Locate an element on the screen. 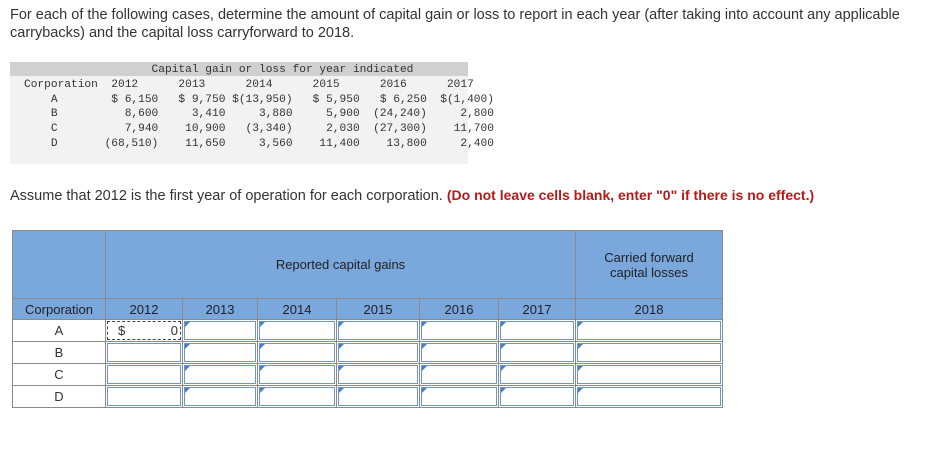 The height and width of the screenshot is (455, 944). answer-input-a-2012: $0 is located at coordinates (144, 330).